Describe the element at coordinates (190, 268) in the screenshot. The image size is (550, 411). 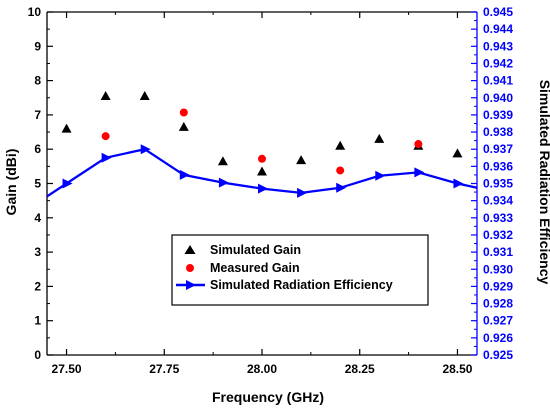
I see `legend-measured-gain-marker` at that location.